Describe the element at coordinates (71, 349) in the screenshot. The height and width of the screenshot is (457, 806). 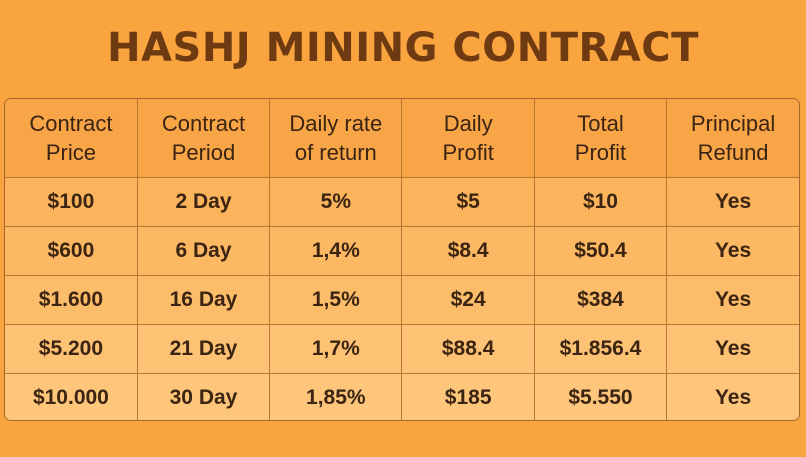
I see `cell-contract-price: $5.200` at that location.